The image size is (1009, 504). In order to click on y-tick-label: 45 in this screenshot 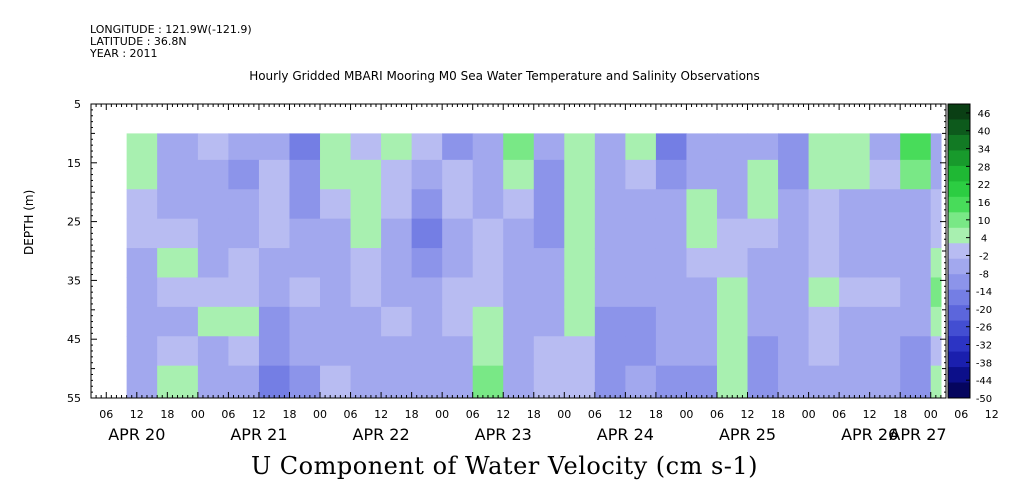, I will do `click(74, 339)`.